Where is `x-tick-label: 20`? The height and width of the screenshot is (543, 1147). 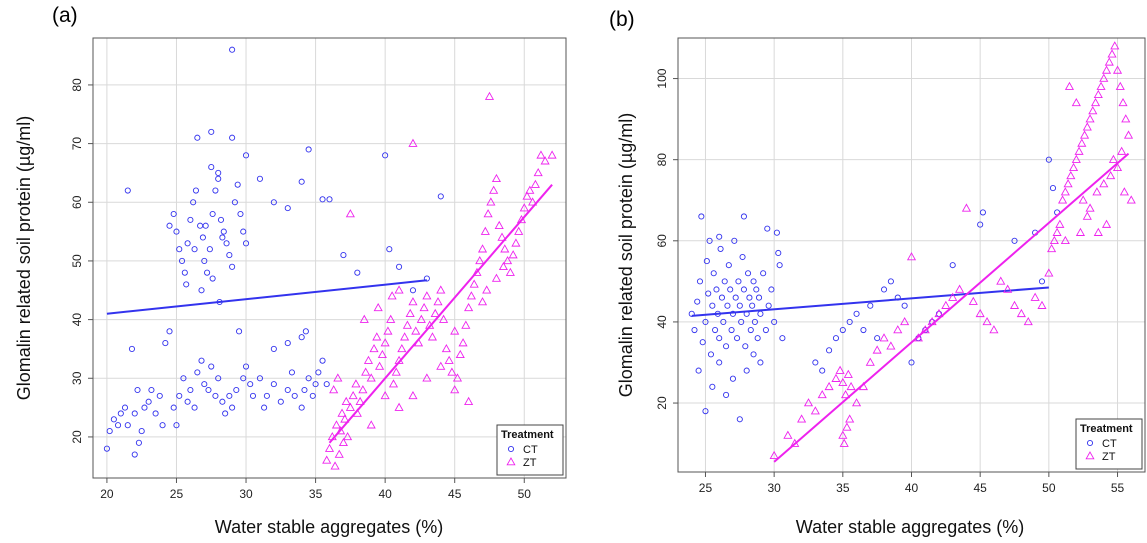 x-tick-label: 20 is located at coordinates (107, 494).